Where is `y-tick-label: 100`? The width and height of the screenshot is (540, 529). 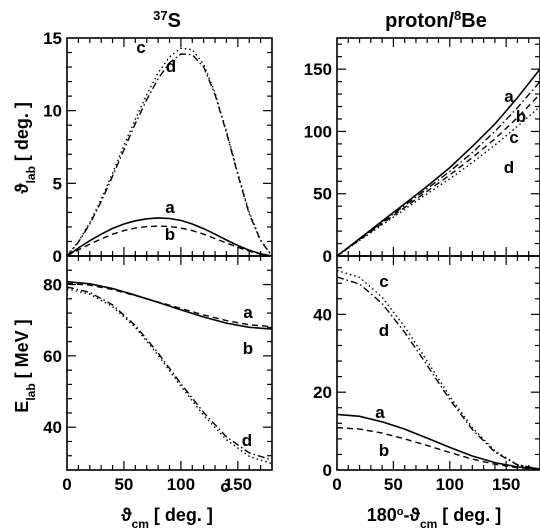 y-tick-label: 100 is located at coordinates (318, 131).